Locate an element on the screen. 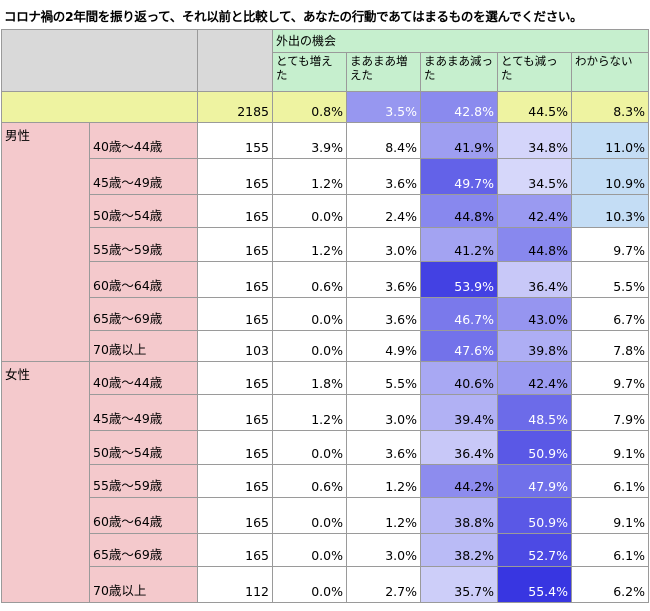  percent-cell: 8.4% is located at coordinates (383, 140).